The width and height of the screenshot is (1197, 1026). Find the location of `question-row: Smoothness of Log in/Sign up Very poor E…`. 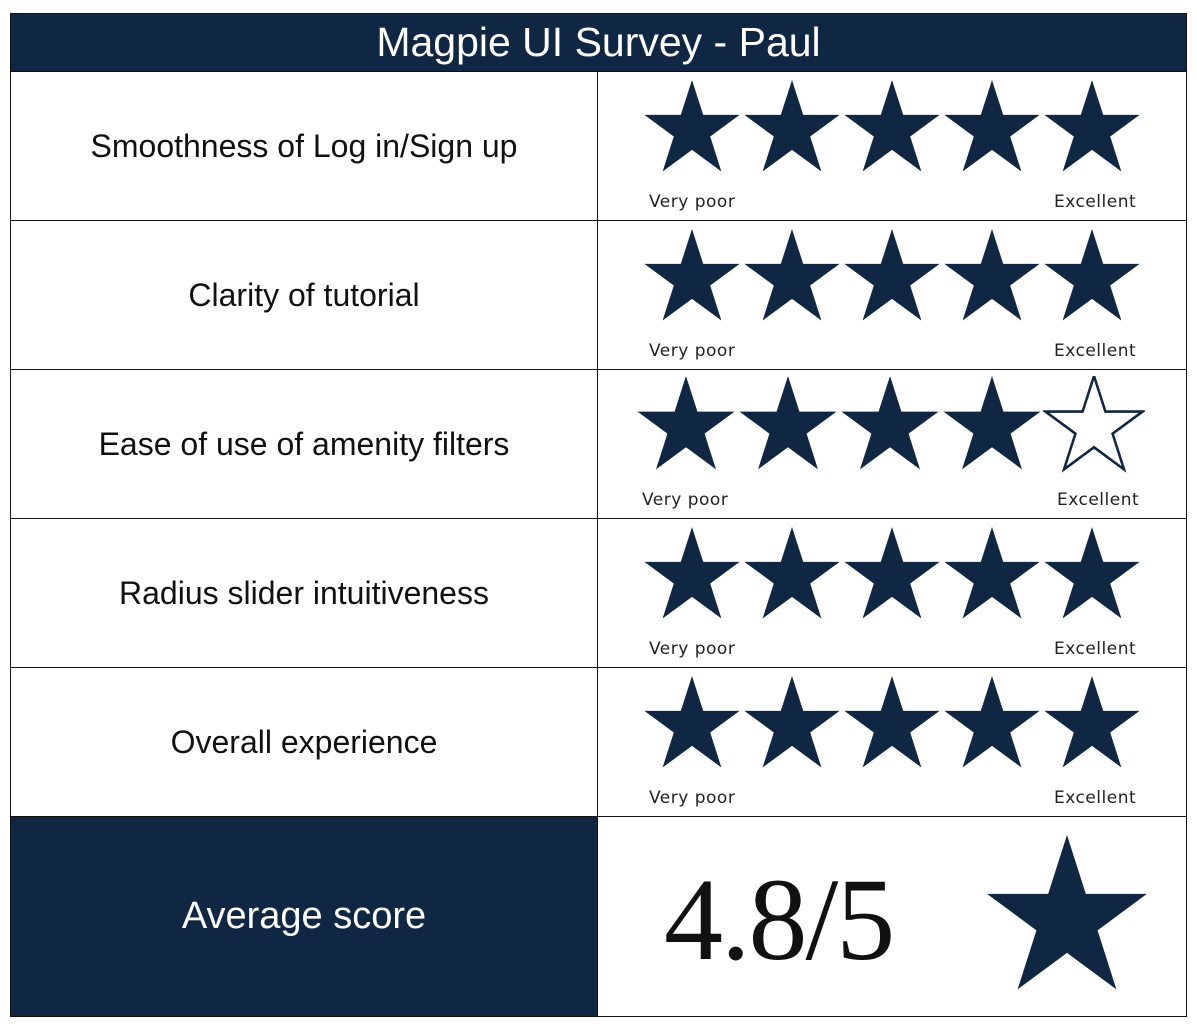

question-row: Smoothness of Log in/Sign up Very poor E… is located at coordinates (598, 145).